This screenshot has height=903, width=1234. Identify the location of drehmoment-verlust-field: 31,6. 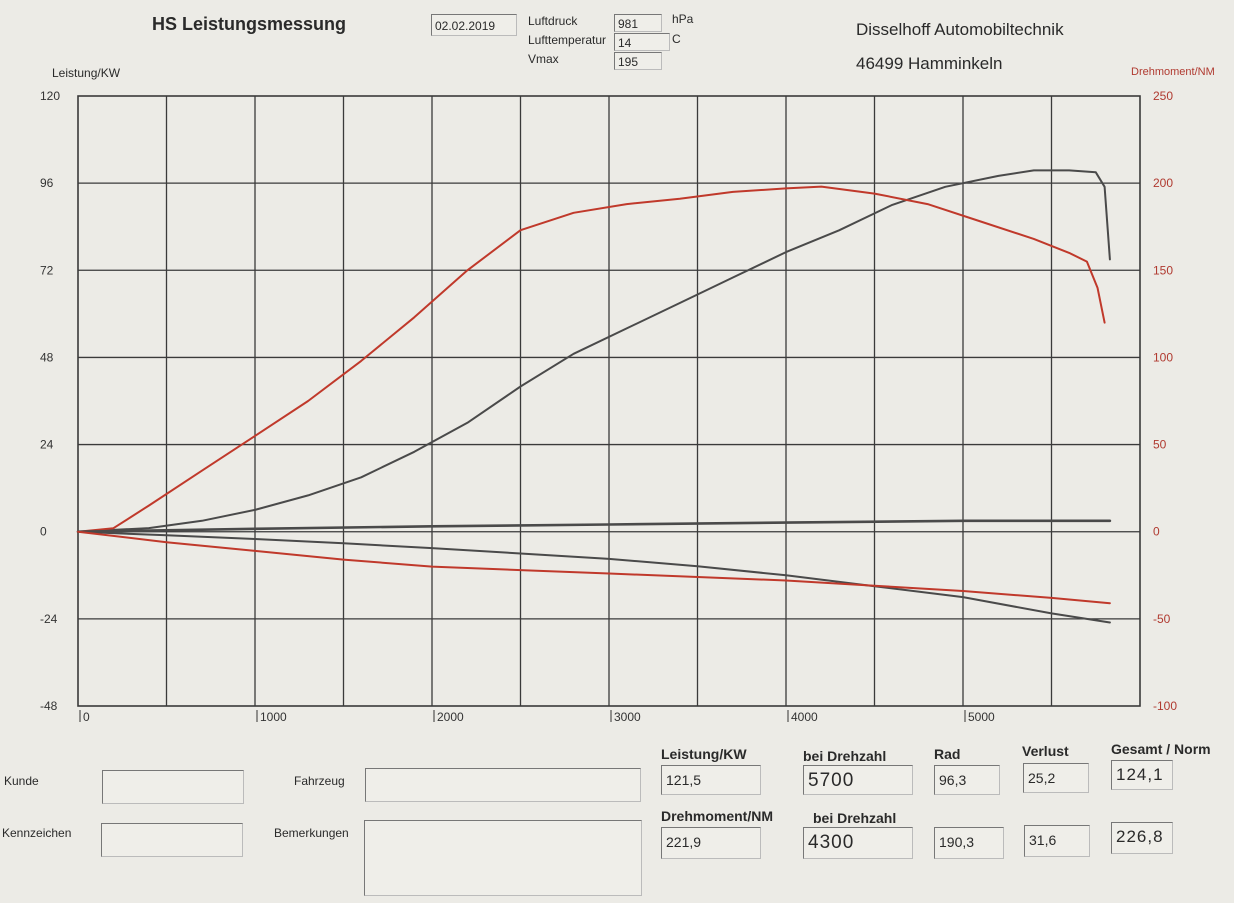
(1057, 841).